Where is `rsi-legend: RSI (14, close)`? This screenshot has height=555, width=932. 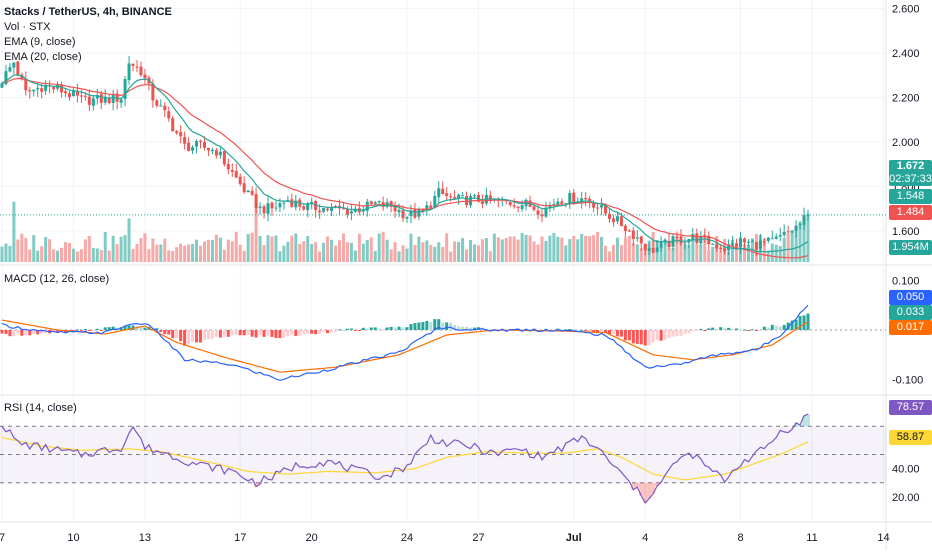 rsi-legend: RSI (14, close) is located at coordinates (40, 408).